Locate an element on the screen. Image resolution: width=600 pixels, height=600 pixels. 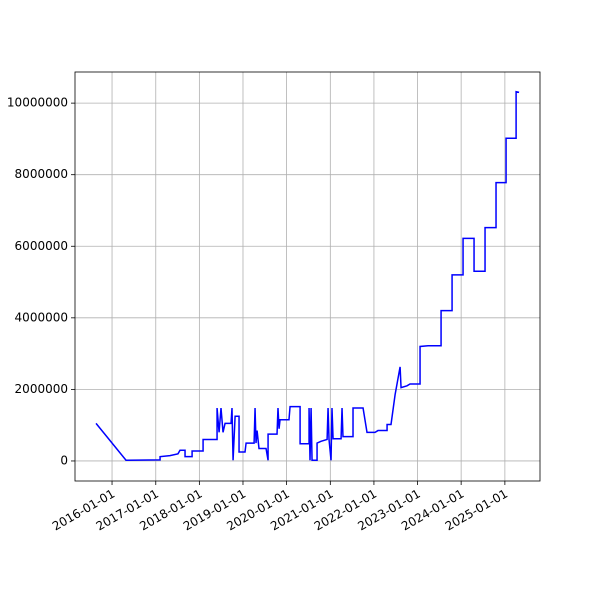
y-tick-label: 4000000 is located at coordinates (41, 317).